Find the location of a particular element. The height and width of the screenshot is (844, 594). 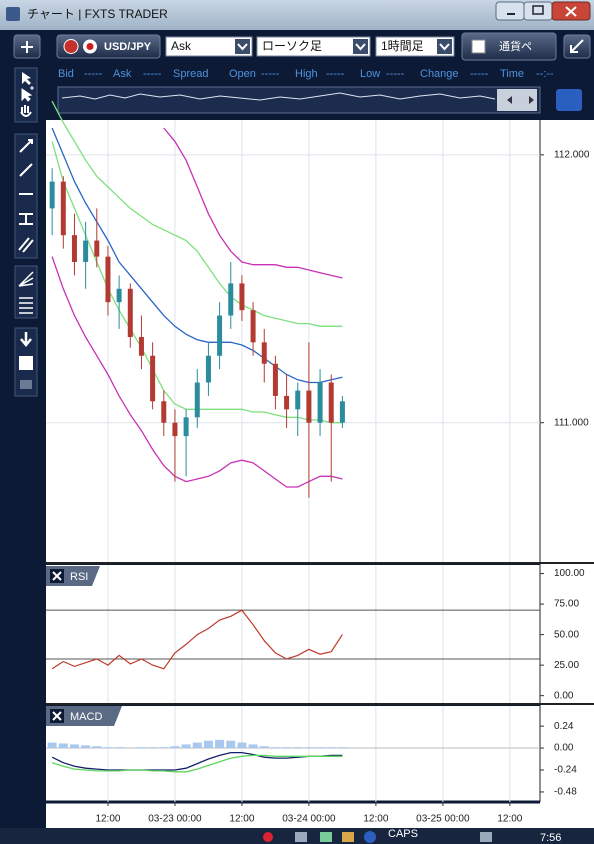

draw-tool is located at coordinates (26, 146).